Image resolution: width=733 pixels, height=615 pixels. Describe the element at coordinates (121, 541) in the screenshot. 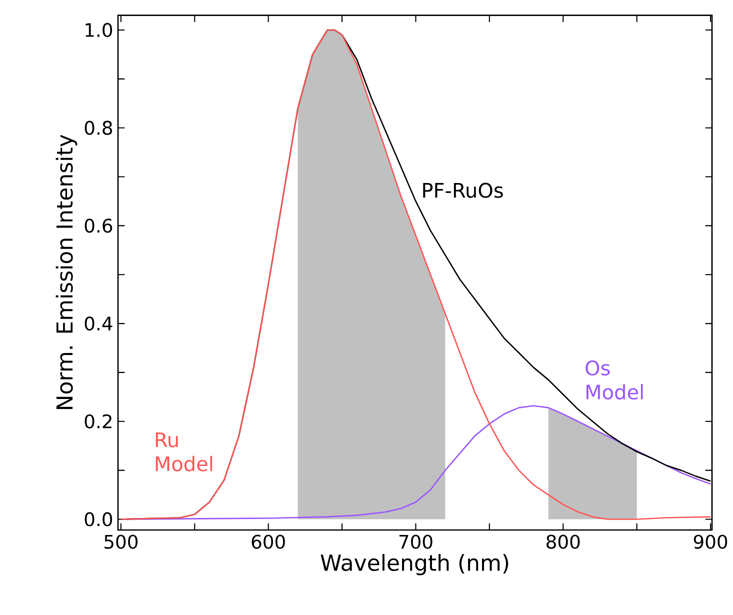

I see `x-tick-label: 500` at that location.